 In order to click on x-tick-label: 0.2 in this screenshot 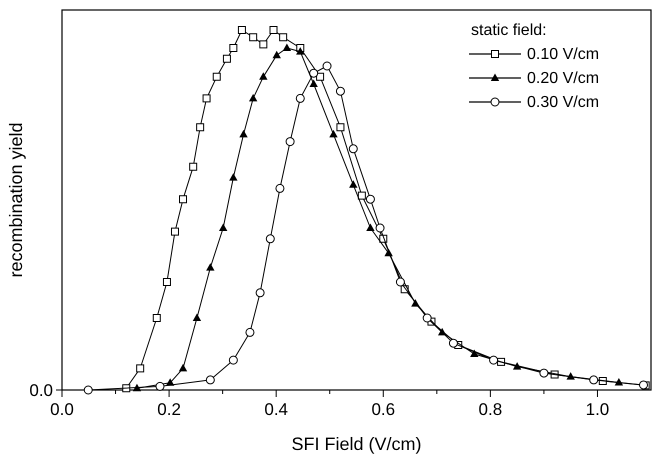, I will do `click(169, 409)`.